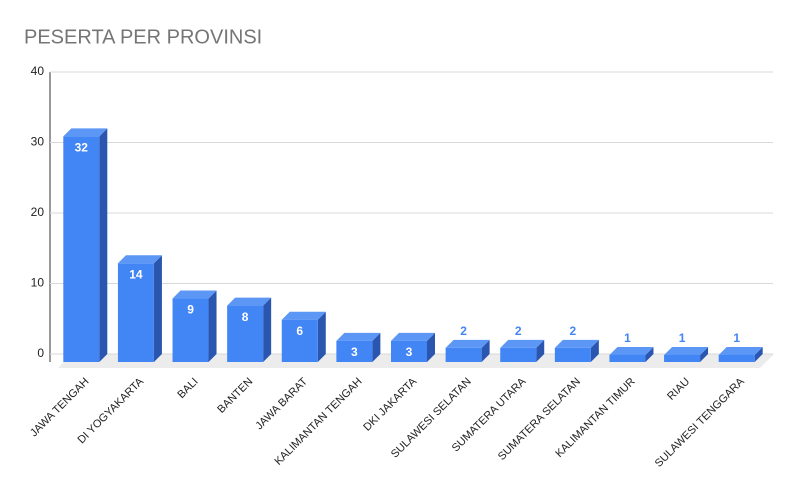 This screenshot has width=798, height=495. What do you see at coordinates (700, 422) in the screenshot?
I see `x-tick-label: SULAWESI TENGGARA` at bounding box center [700, 422].